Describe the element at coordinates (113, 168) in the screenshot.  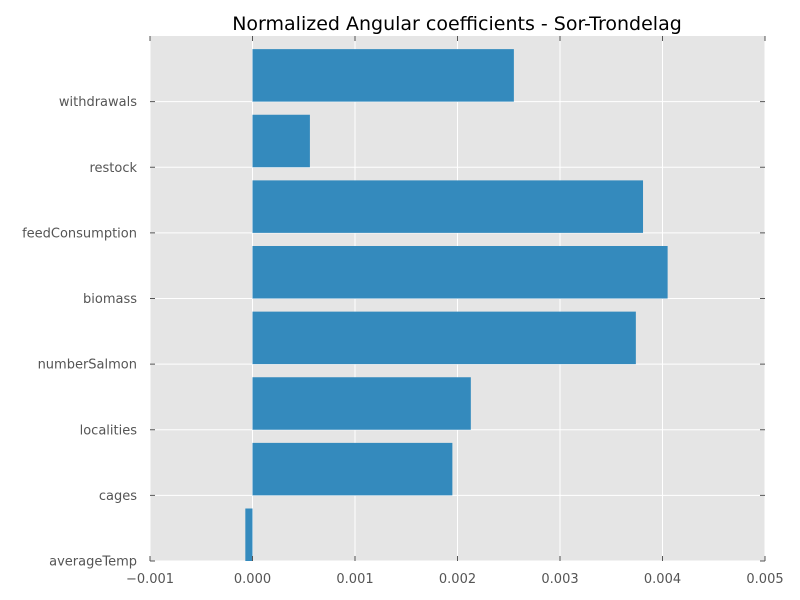
I see `y-tick-label: restock` at that location.